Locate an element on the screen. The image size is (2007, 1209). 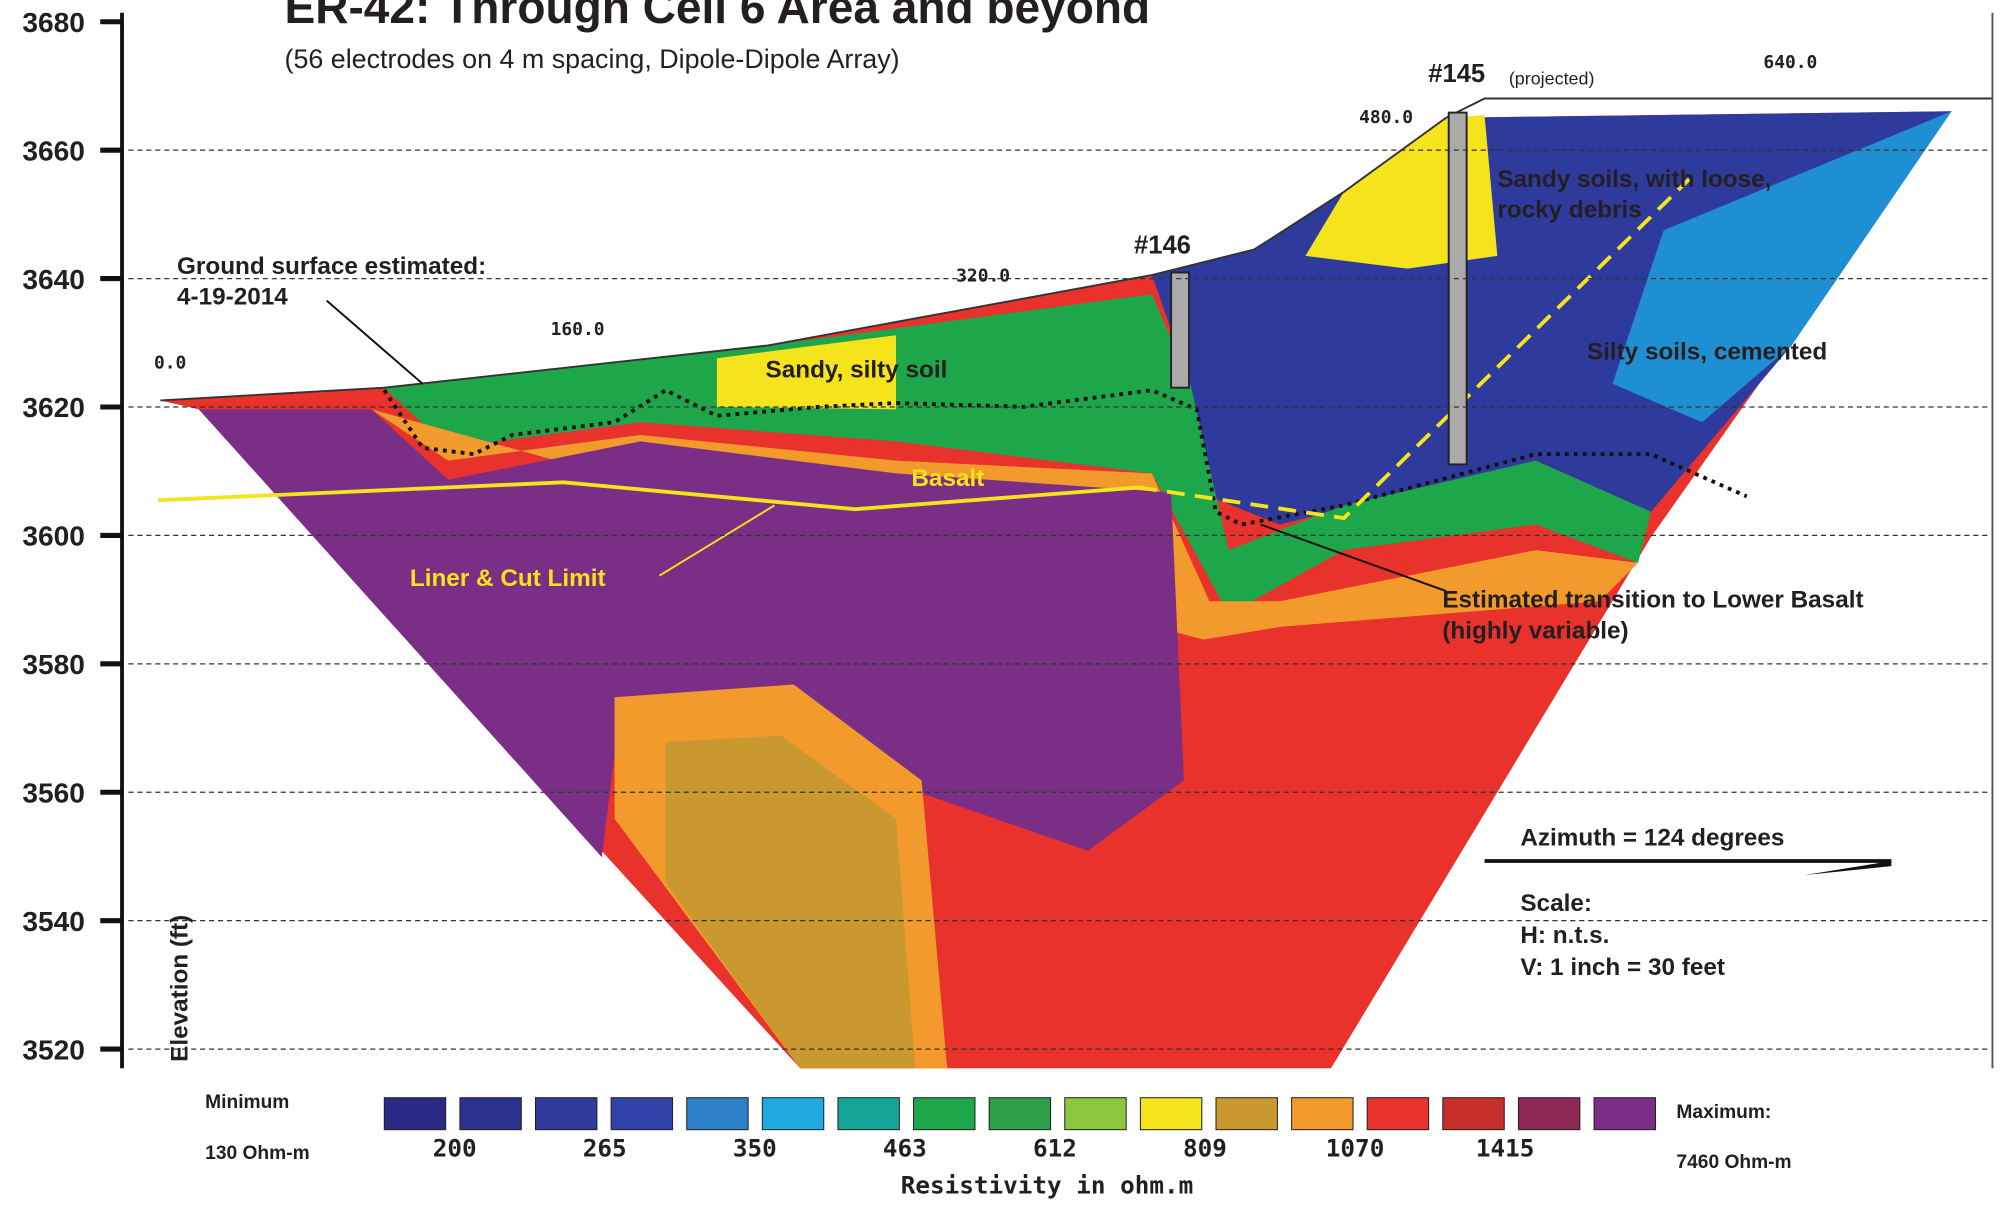
legend-max-title: Maximum: is located at coordinates (1723, 1112).